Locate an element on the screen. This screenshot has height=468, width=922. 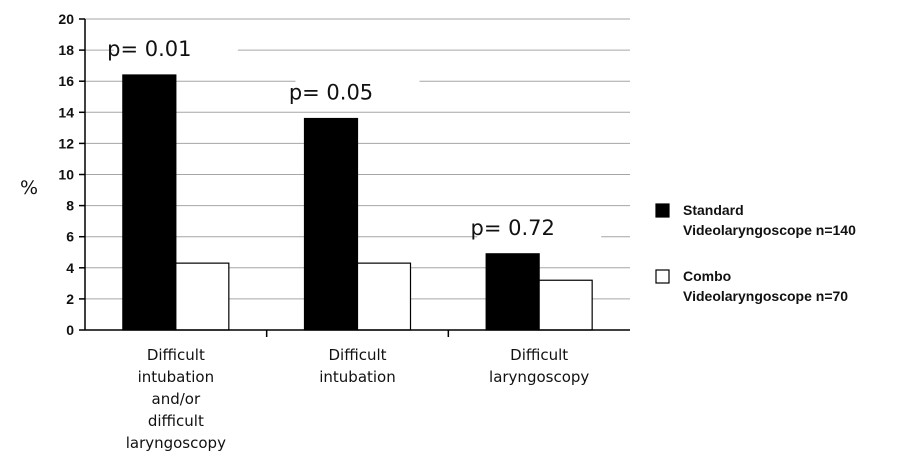
y-tick-label: 20 is located at coordinates (66, 19).